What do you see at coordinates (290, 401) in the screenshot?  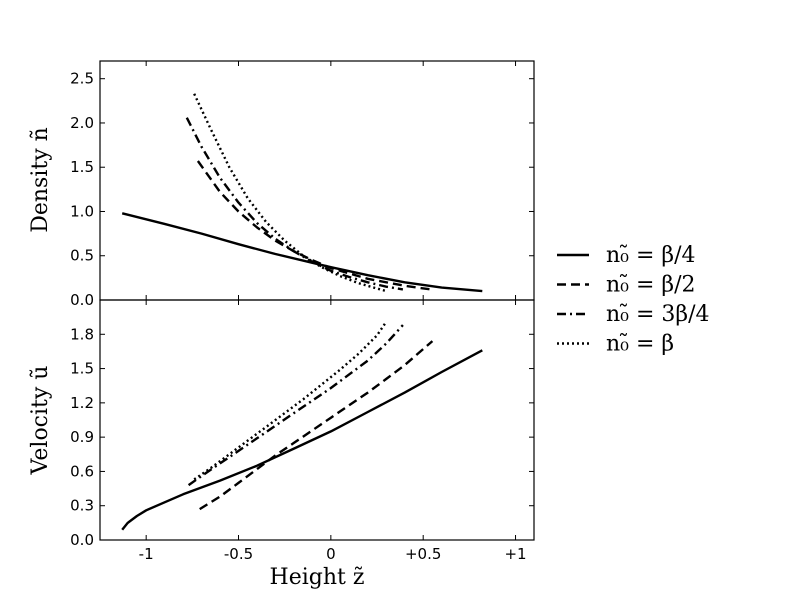 I see `velocity-series-dotted-line` at bounding box center [290, 401].